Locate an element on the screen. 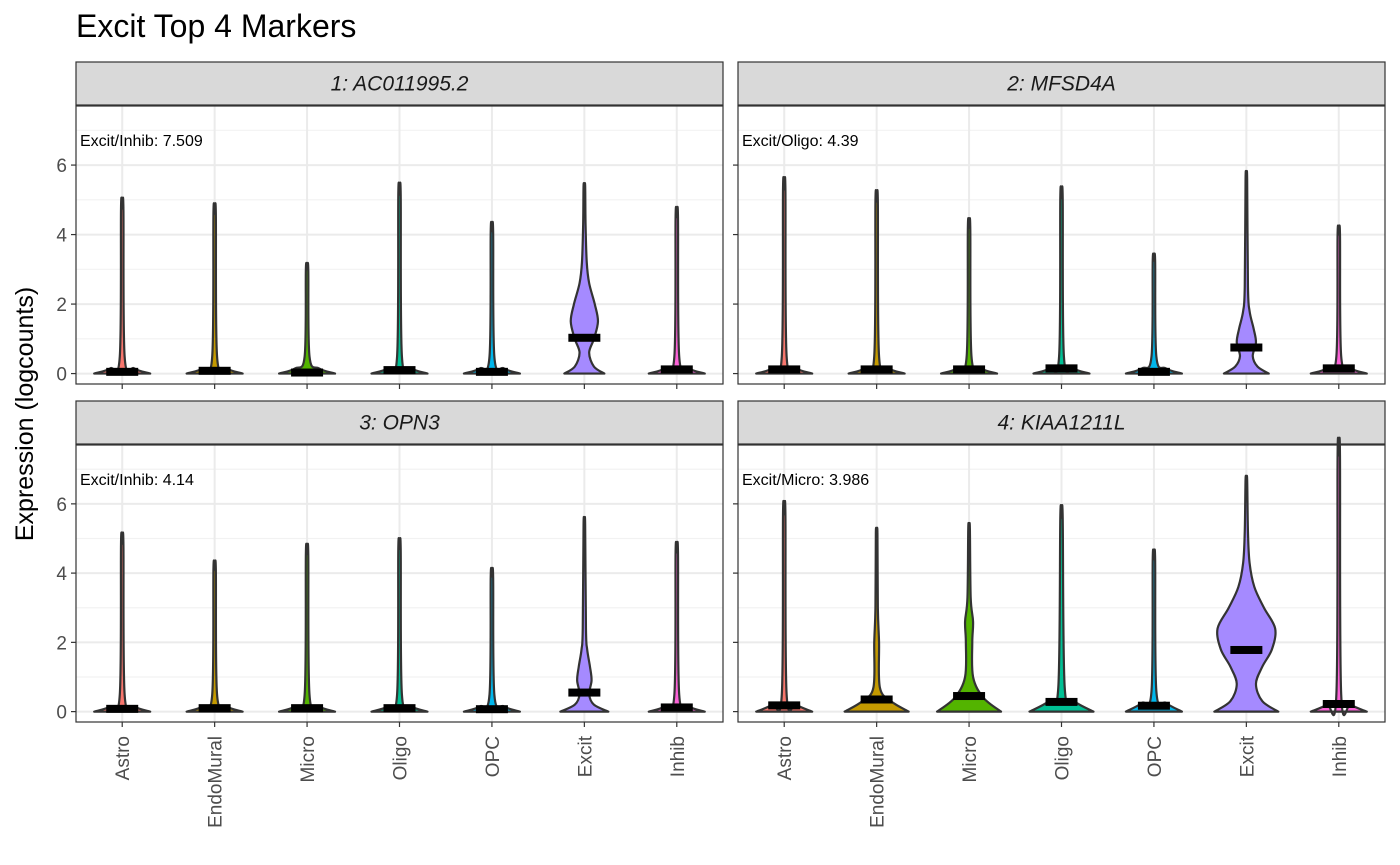 The image size is (1400, 865). violin-endomural is located at coordinates (876, 619).